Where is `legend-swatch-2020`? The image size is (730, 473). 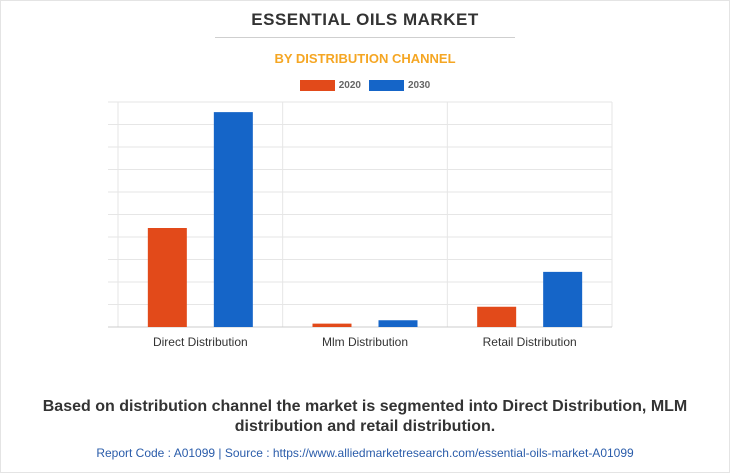 legend-swatch-2020 is located at coordinates (317, 85).